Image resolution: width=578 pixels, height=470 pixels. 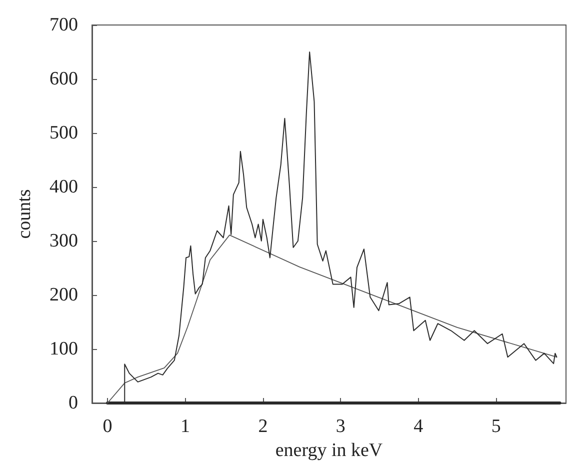 I want to click on y-tick-label: 400, so click(x=64, y=187).